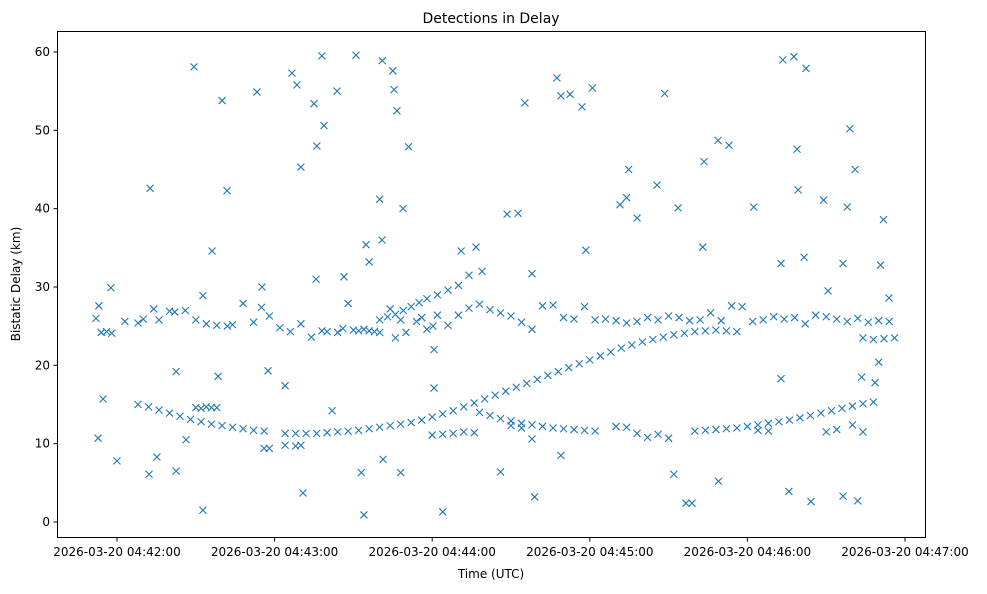 The height and width of the screenshot is (594, 987). I want to click on y-tick-label: 20, so click(42, 365).